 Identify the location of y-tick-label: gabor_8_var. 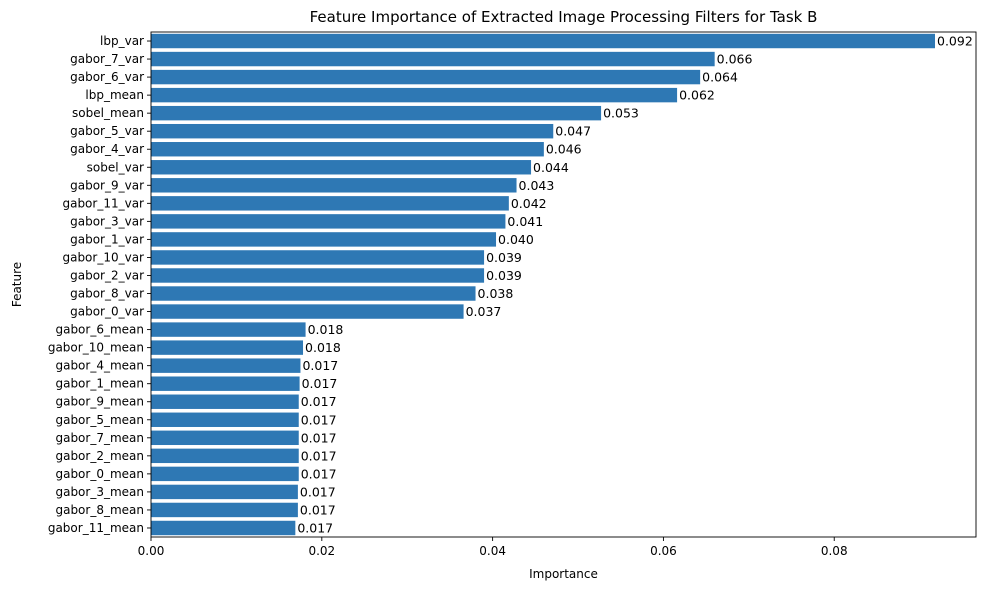
(107, 294).